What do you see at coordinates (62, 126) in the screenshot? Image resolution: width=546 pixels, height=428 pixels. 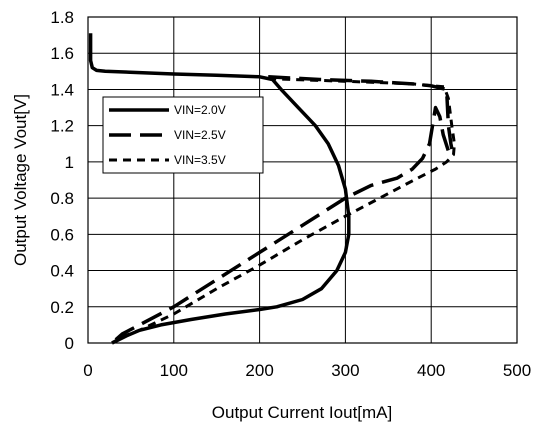 I see `y-tick-label: 1.2` at bounding box center [62, 126].